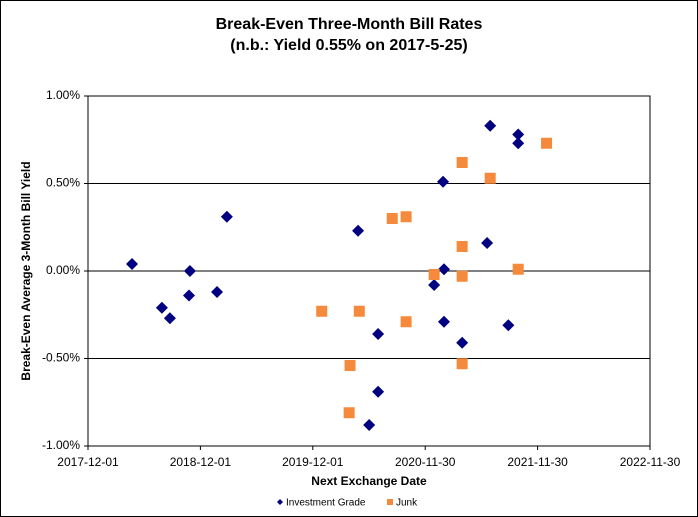  What do you see at coordinates (425, 462) in the screenshot?
I see `x-tick-label: 2020-11-30` at bounding box center [425, 462].